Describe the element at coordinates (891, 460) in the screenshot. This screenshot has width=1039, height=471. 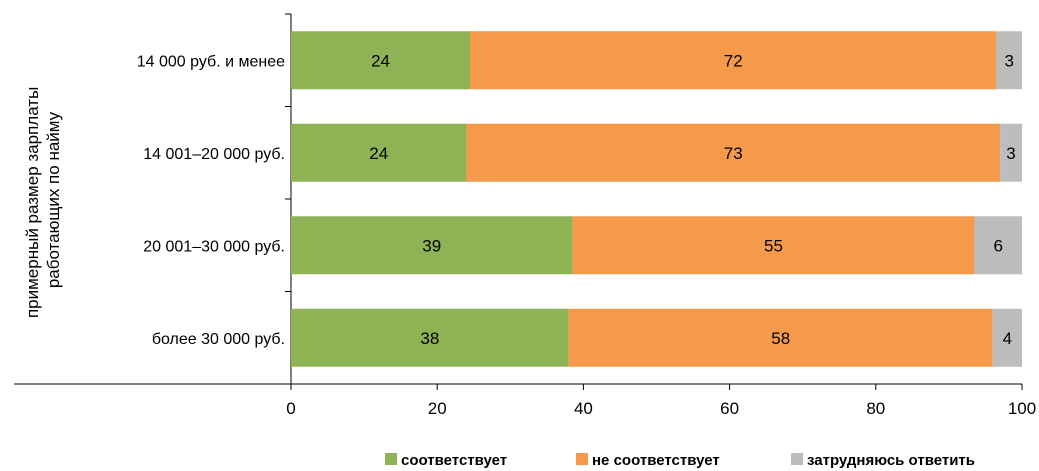
I see `legend-label: затрудняюсь ответить` at that location.